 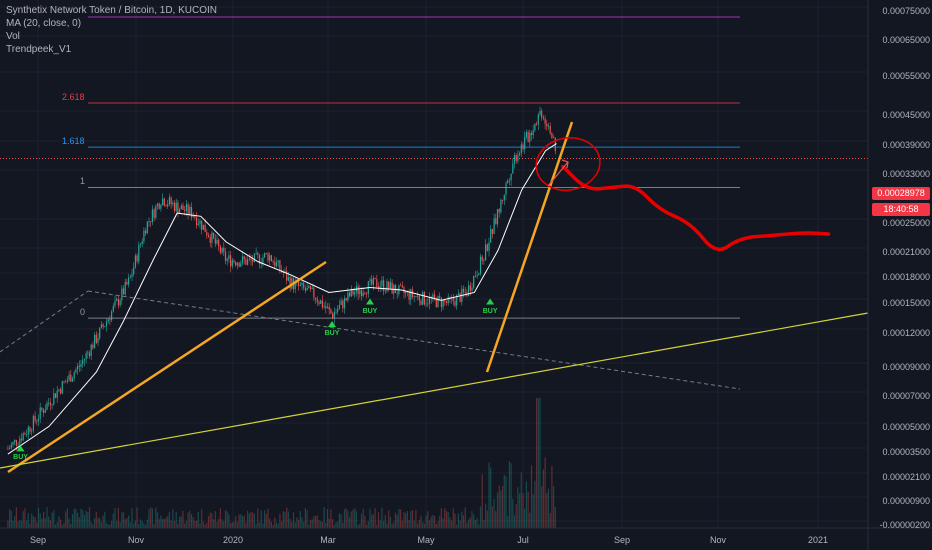 I want to click on time-tick-label: May, so click(x=426, y=540).